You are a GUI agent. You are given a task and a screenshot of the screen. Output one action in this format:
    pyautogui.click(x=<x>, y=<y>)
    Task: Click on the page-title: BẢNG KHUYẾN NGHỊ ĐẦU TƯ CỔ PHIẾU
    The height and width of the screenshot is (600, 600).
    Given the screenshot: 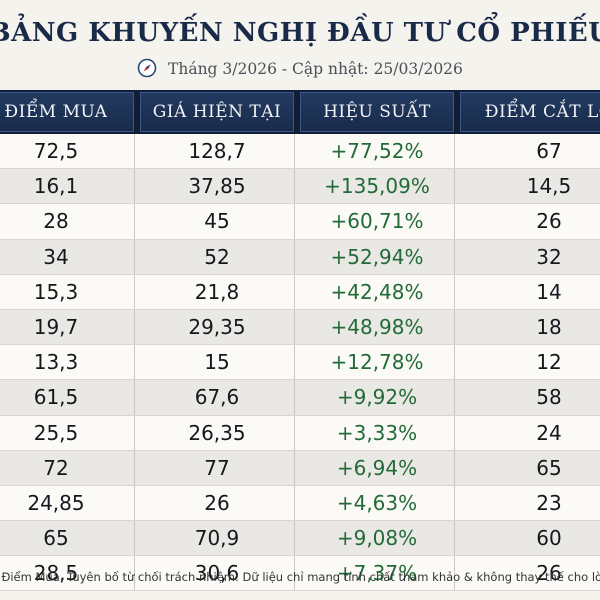 What is the action you would take?
    pyautogui.click(x=300, y=33)
    